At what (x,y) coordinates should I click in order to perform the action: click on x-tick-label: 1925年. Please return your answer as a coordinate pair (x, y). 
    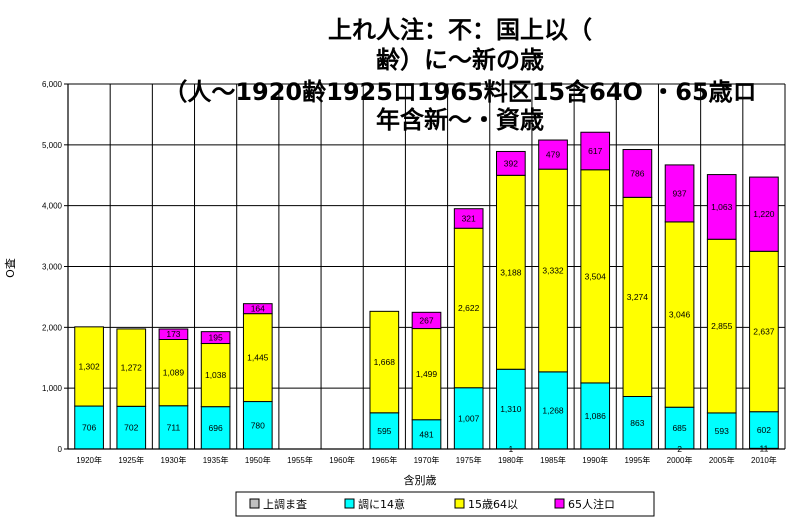
    Looking at the image, I should click on (131, 460).